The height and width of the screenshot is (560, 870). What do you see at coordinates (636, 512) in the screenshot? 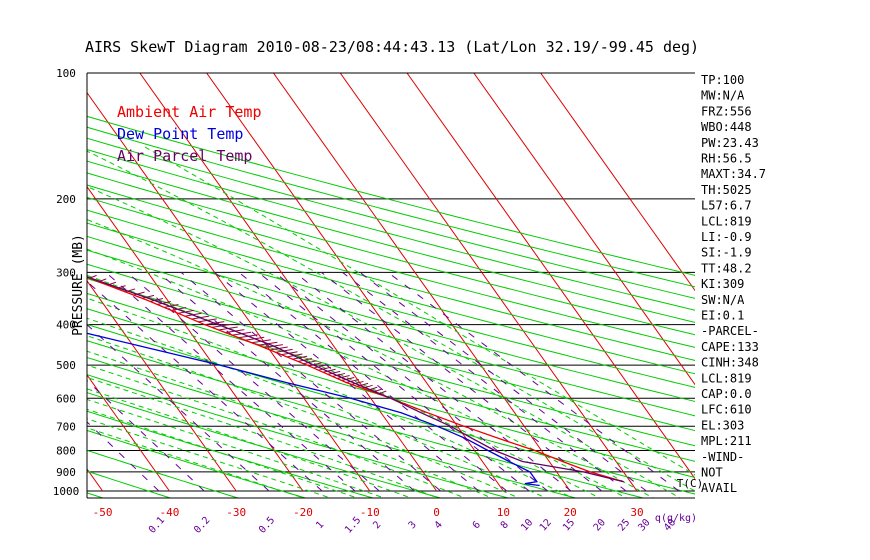
I see `bottom-temp-tick-label: 30` at bounding box center [636, 512].